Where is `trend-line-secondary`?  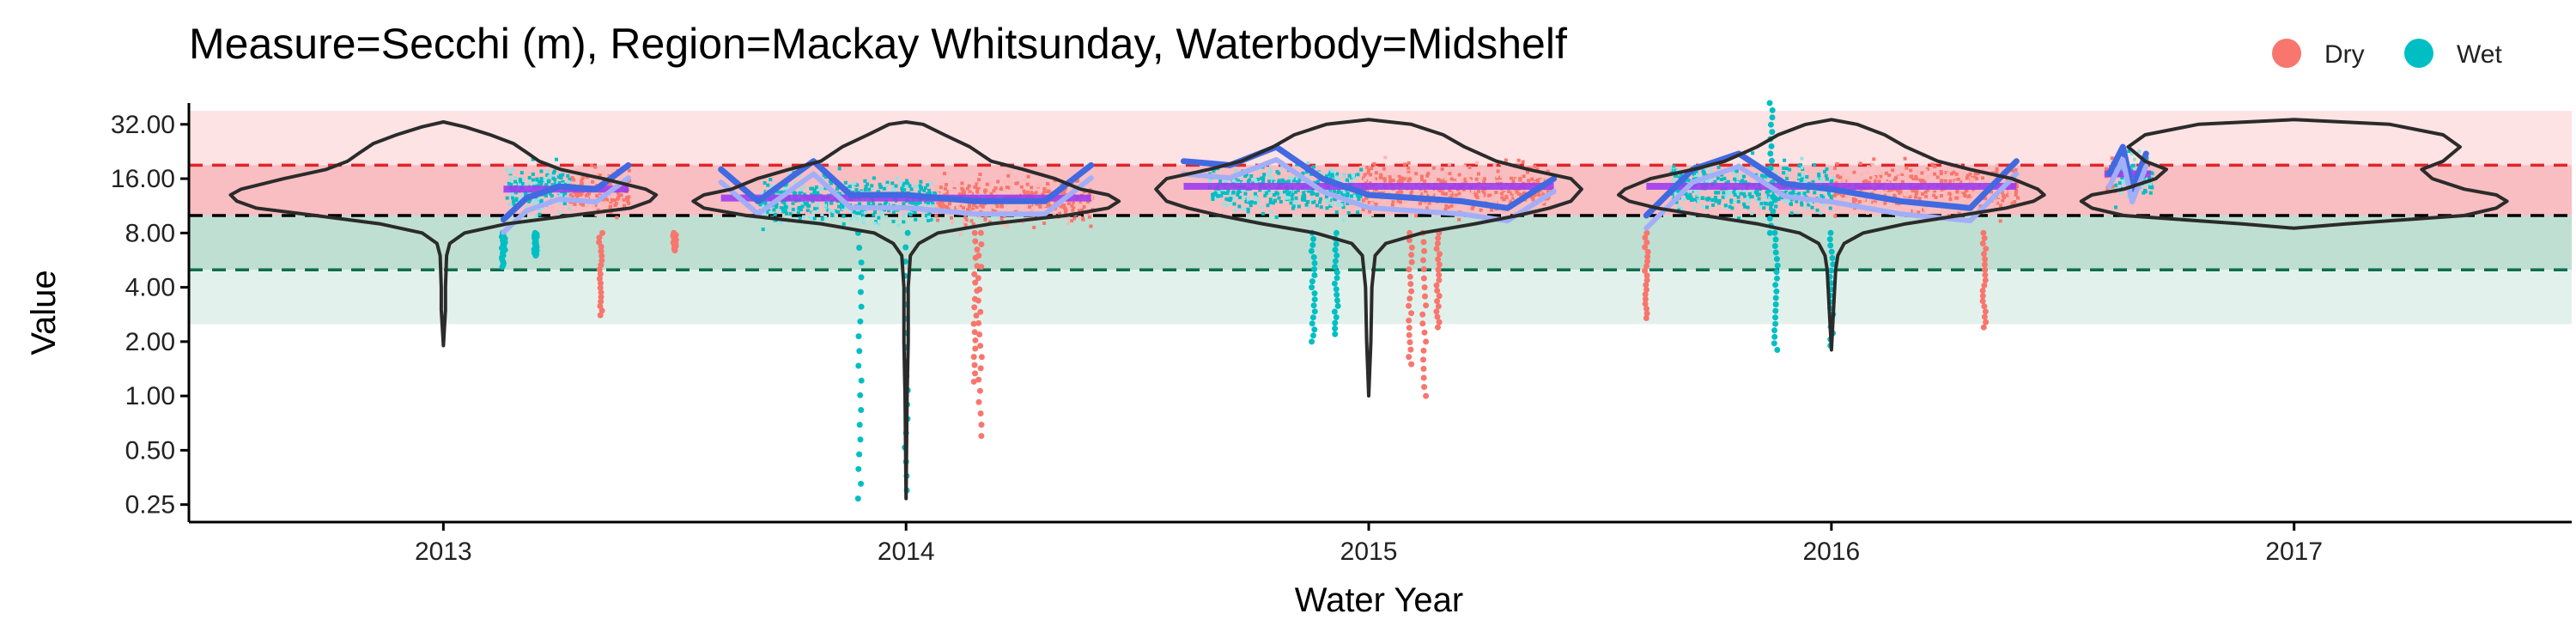 trend-line-secondary is located at coordinates (1831, 197).